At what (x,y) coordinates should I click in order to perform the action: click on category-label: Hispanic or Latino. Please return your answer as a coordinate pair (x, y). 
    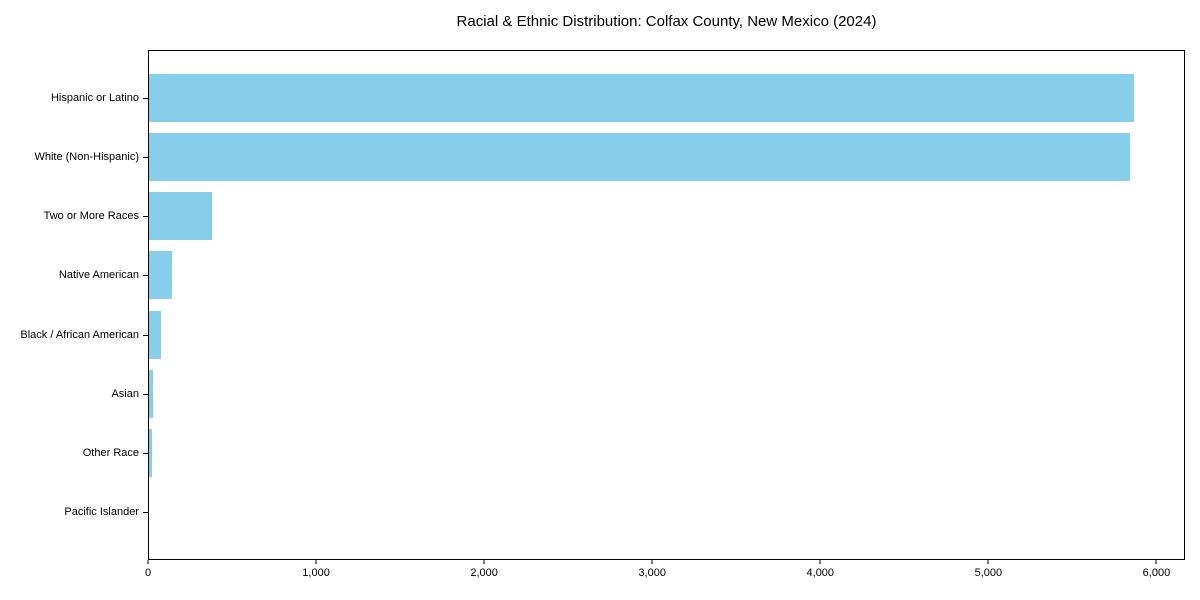
    Looking at the image, I should click on (94, 98).